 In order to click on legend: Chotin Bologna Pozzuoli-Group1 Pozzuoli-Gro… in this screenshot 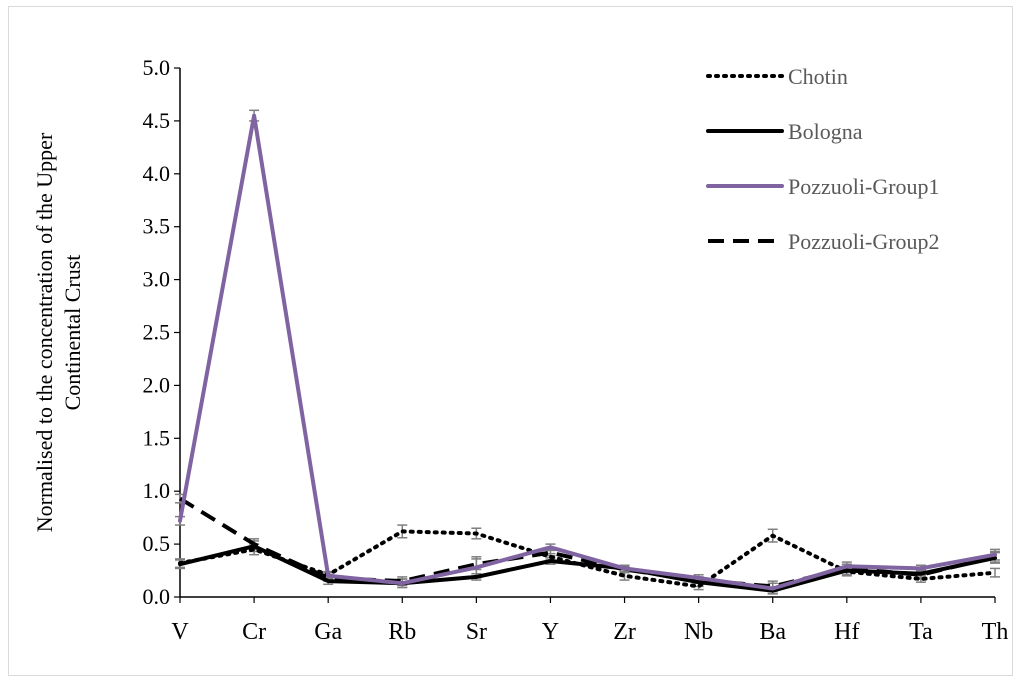, I will do `click(823, 159)`.